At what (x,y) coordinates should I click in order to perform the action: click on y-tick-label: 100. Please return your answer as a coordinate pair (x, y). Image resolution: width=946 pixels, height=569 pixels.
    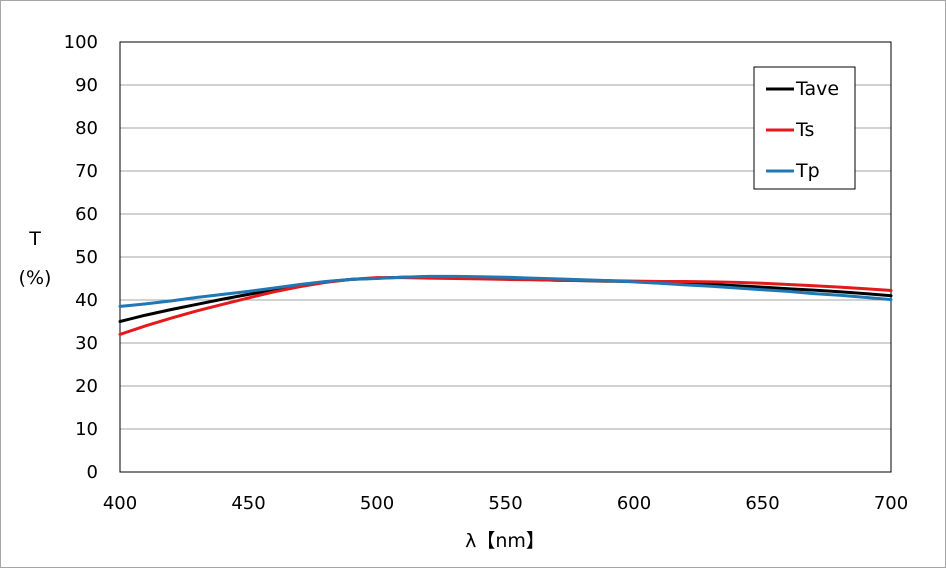
    Looking at the image, I should click on (81, 42).